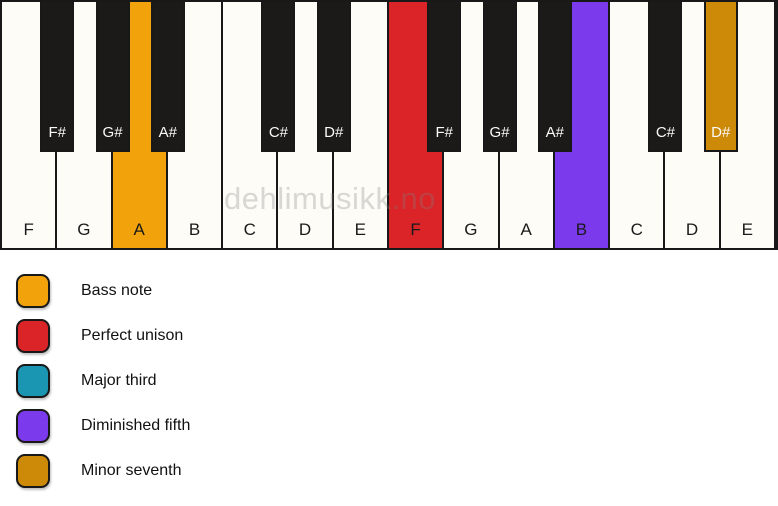 The height and width of the screenshot is (506, 778). Describe the element at coordinates (57, 77) in the screenshot. I see `black-key-fsharp-0: F#` at that location.